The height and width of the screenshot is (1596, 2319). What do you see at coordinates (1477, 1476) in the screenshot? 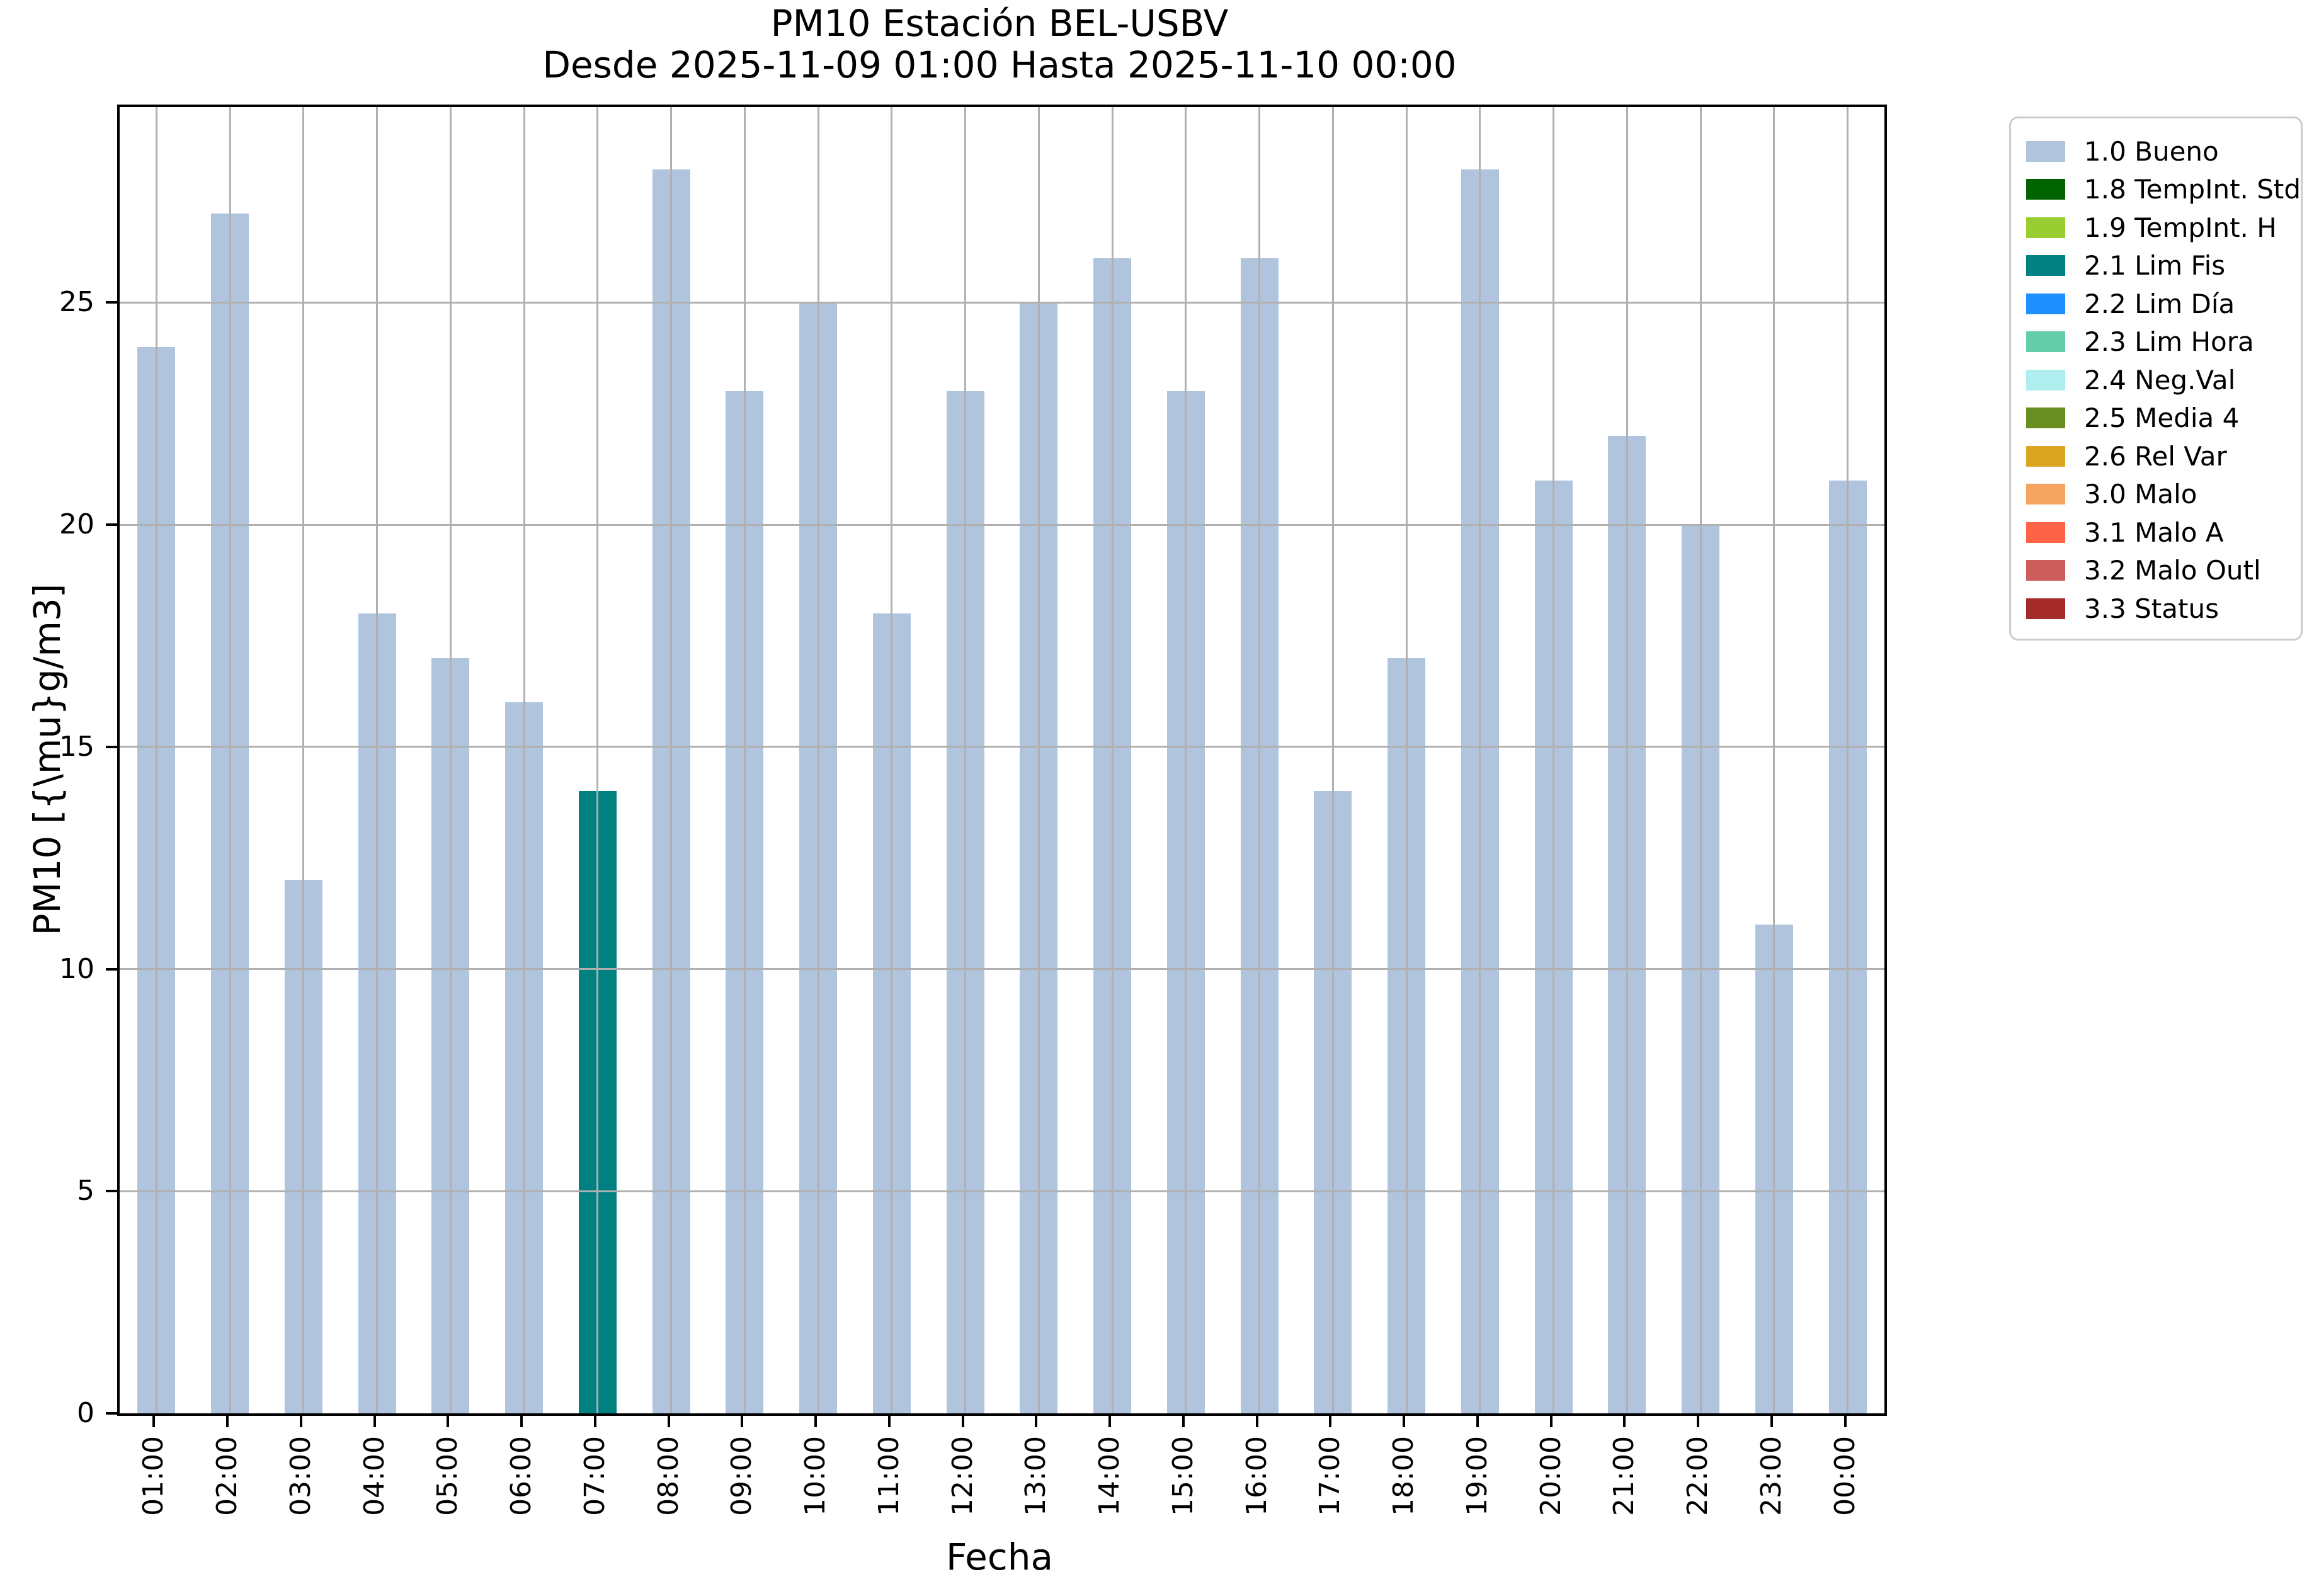
I see `x-tick-label: 19:00` at bounding box center [1477, 1476].